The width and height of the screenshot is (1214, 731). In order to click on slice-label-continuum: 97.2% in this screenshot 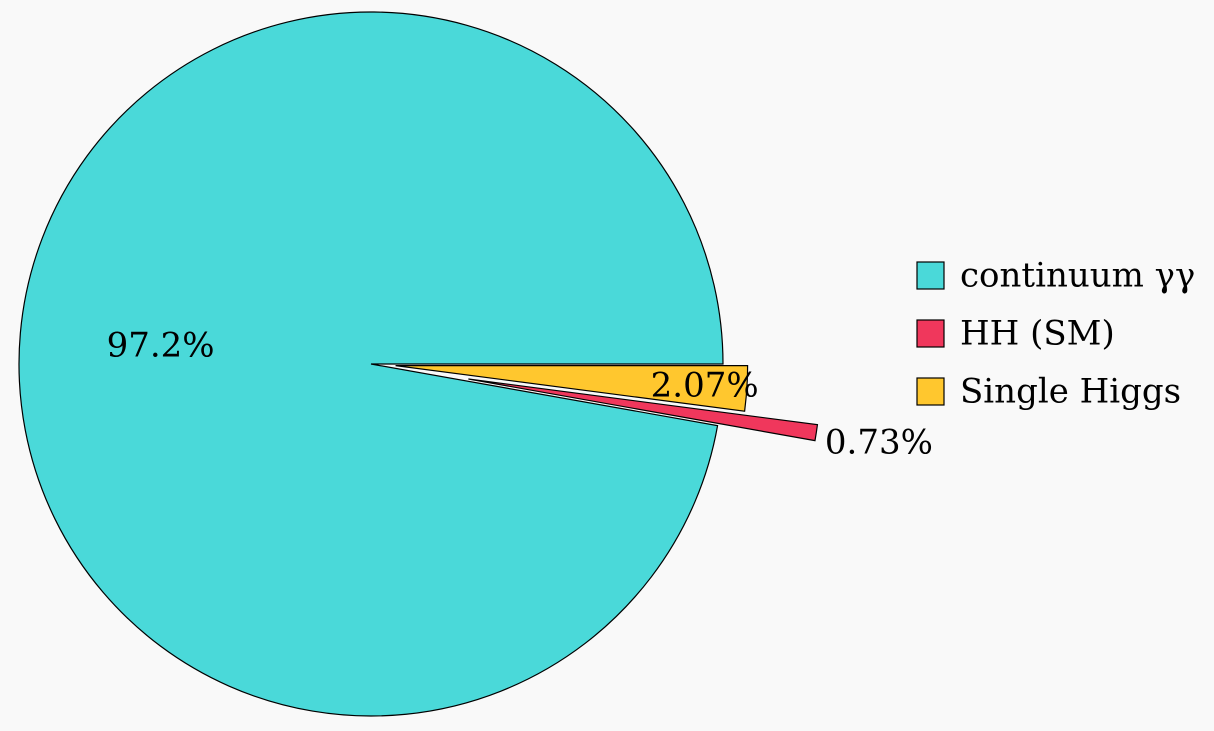, I will do `click(161, 345)`.